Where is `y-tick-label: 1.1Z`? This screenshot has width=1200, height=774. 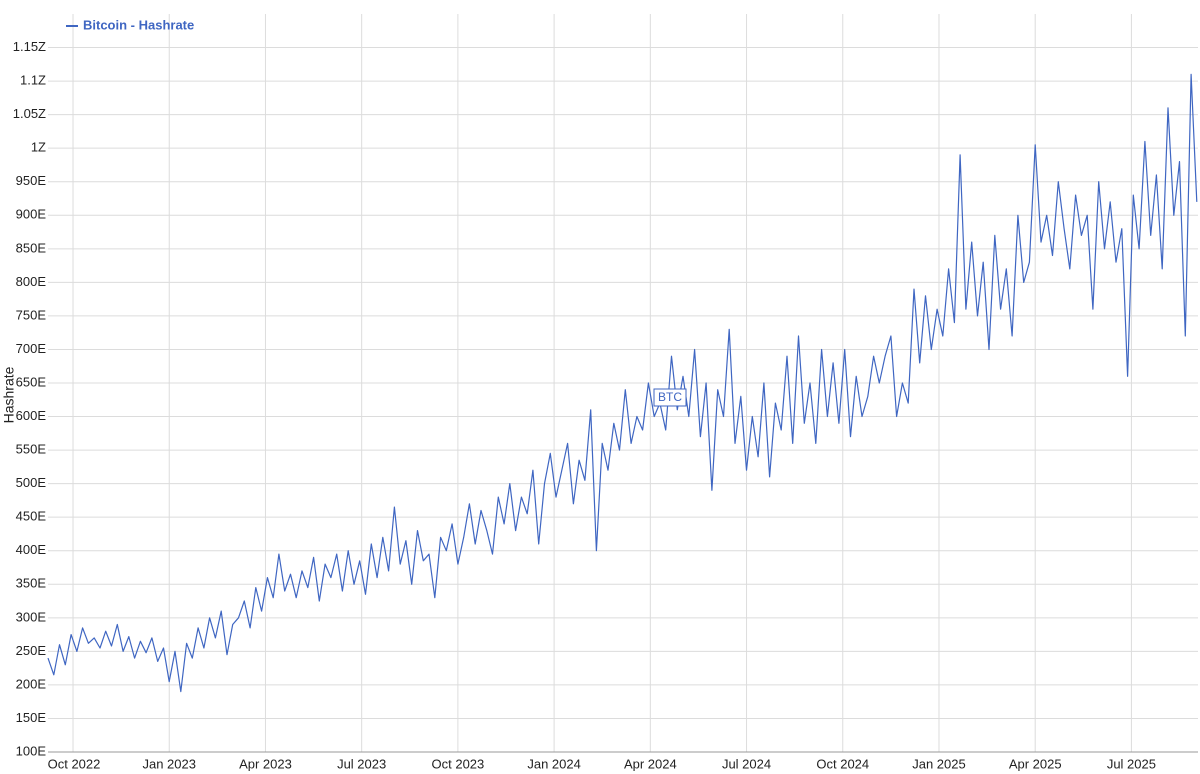 y-tick-label: 1.1Z is located at coordinates (33, 80).